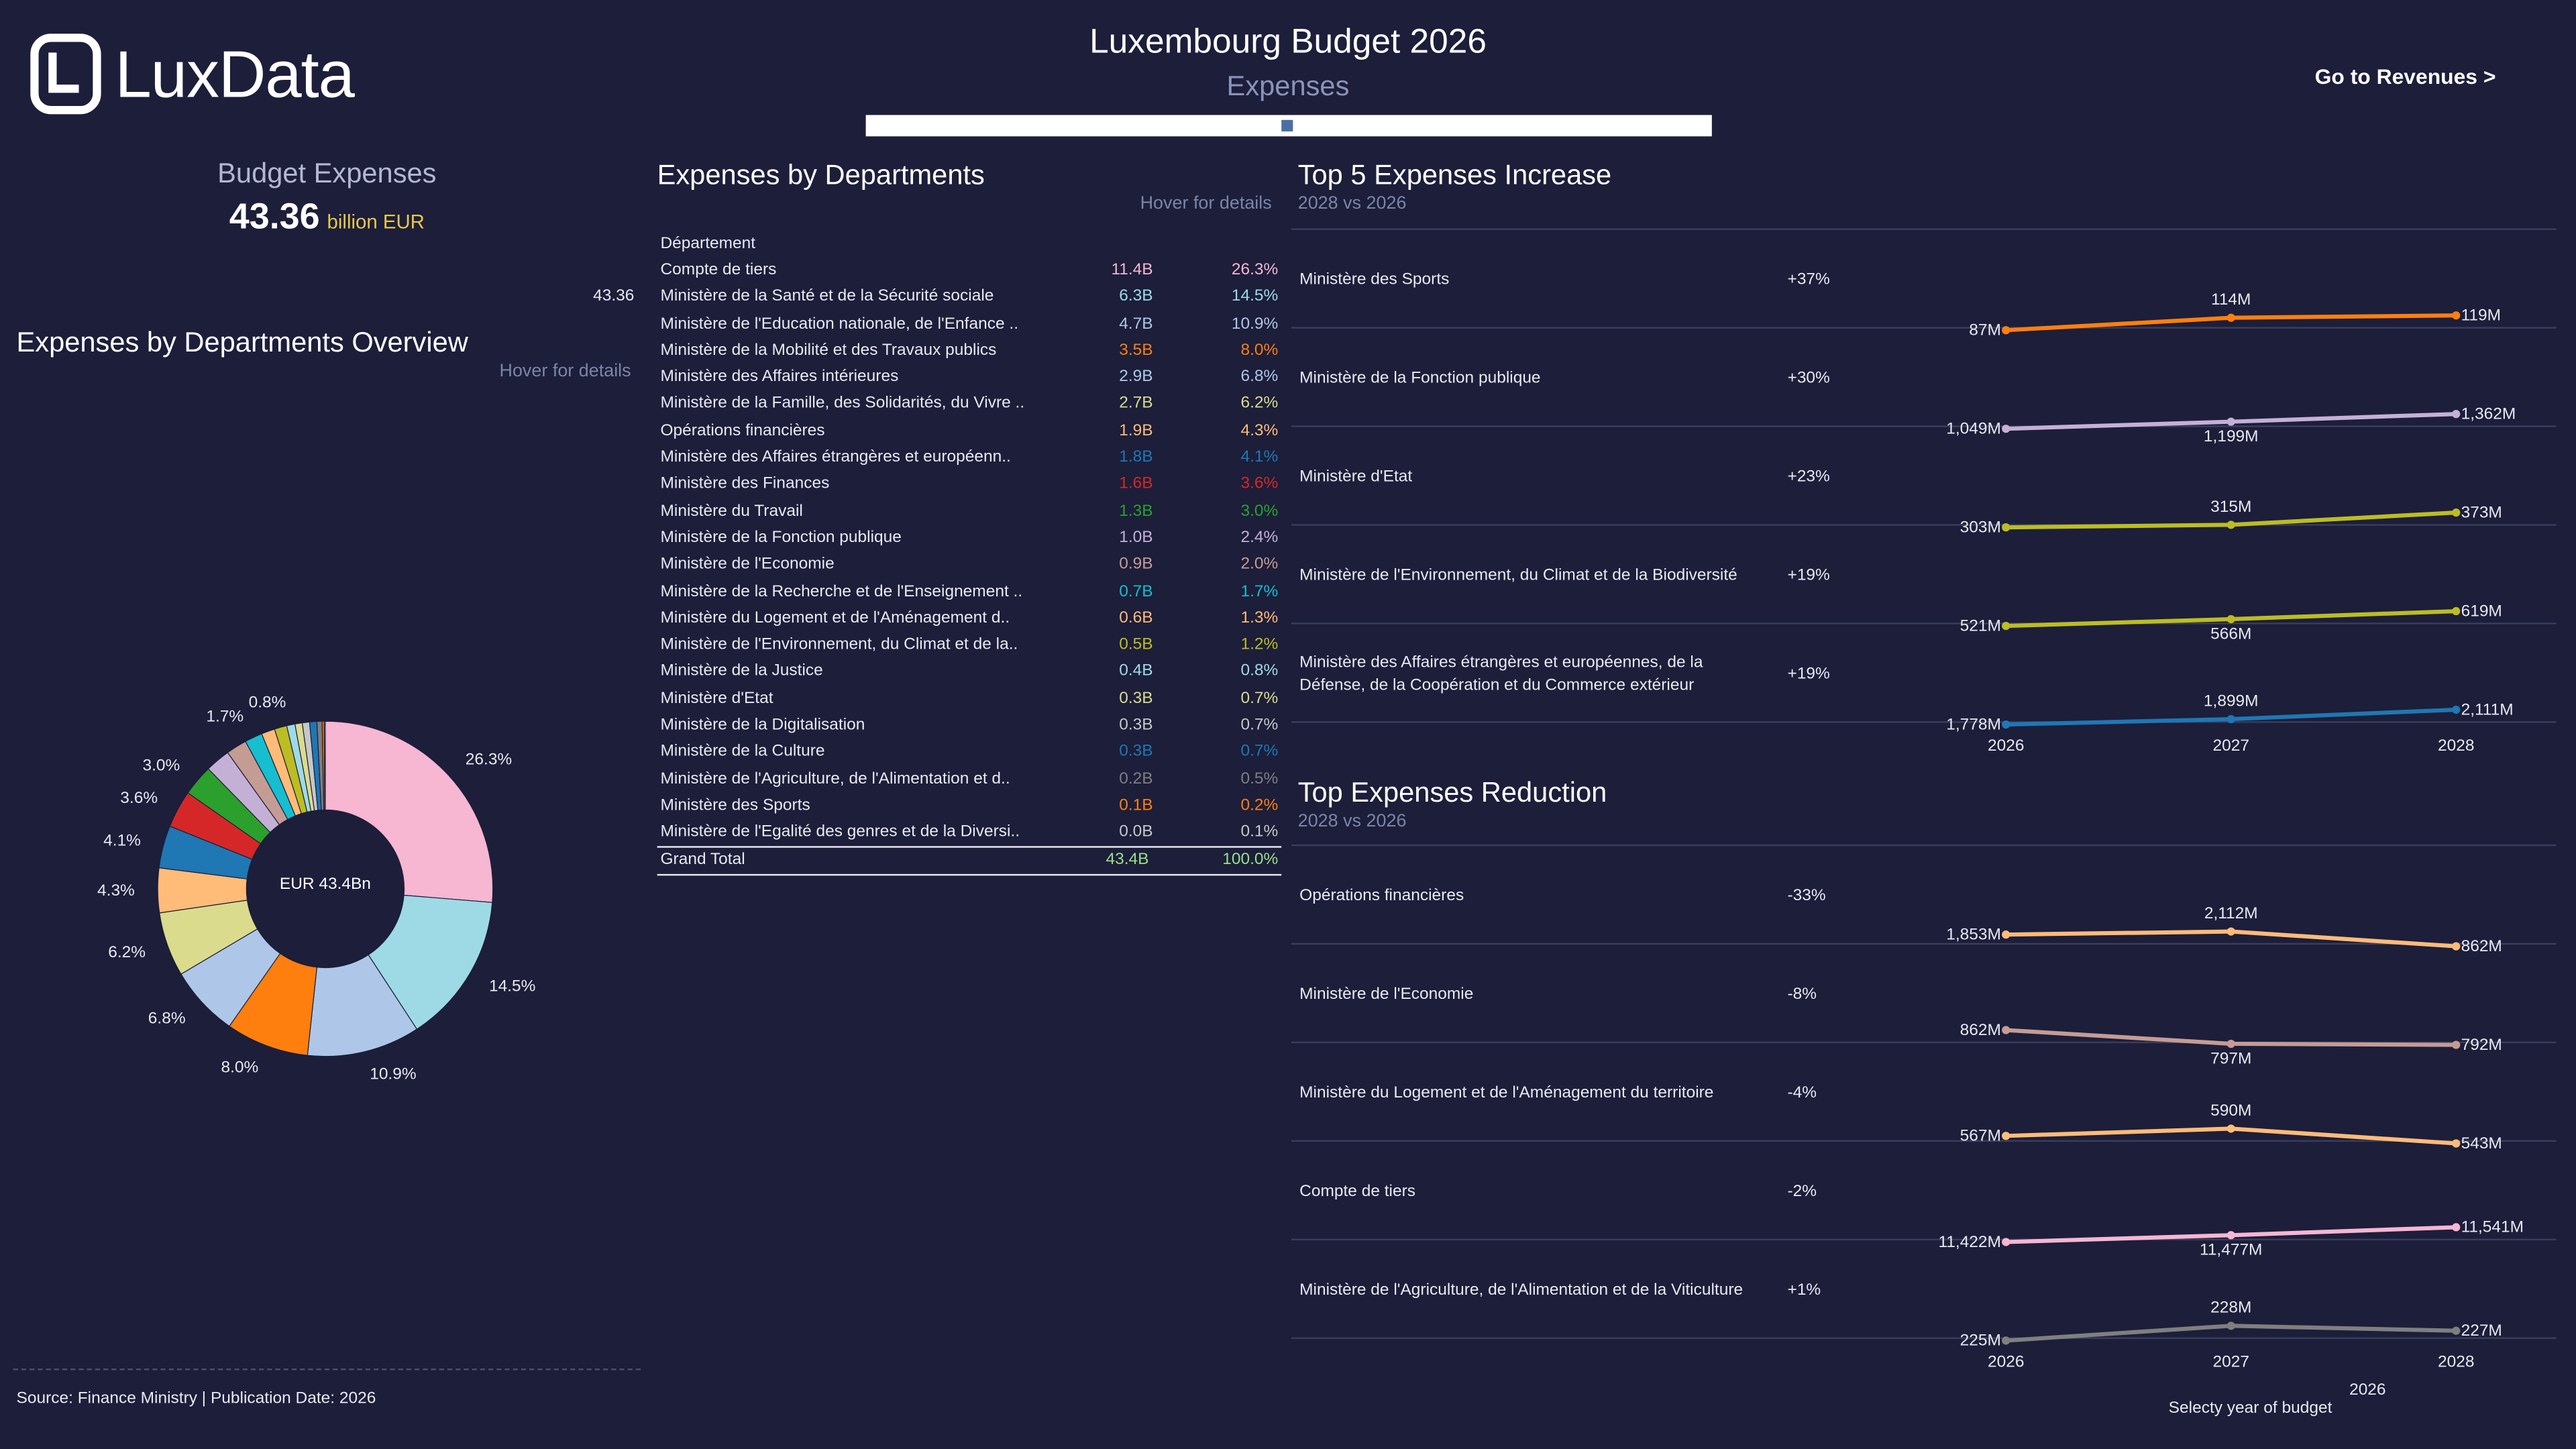 The height and width of the screenshot is (1449, 2576). Describe the element at coordinates (969, 860) in the screenshot. I see `grand-total-row: Grand Total 43.4B 100.0%` at that location.